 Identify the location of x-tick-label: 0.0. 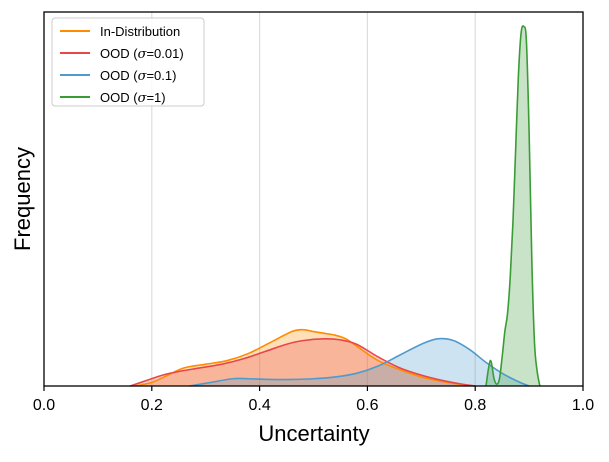
(44, 405).